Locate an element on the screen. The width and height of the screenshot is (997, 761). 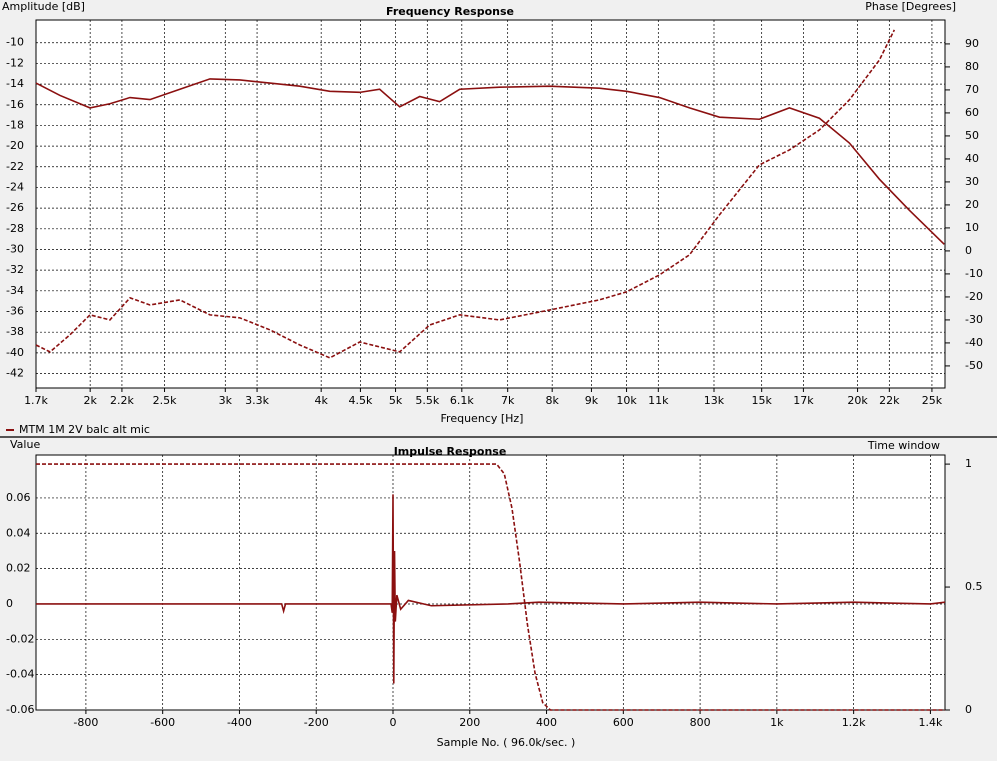
y-tick-label: -0.06 is located at coordinates (20, 709).